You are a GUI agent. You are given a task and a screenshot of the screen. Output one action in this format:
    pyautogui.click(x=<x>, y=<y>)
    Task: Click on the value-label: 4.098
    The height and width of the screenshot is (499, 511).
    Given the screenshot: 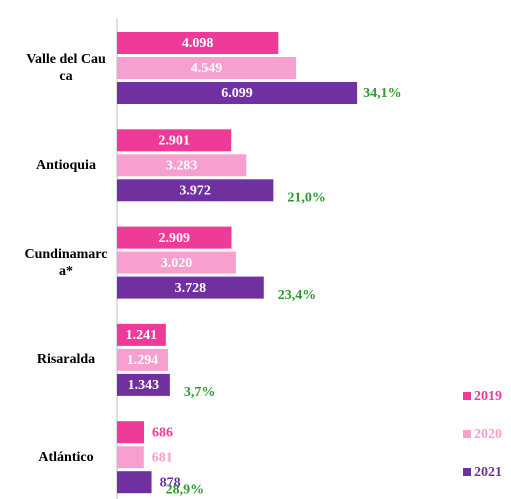 What is the action you would take?
    pyautogui.click(x=198, y=43)
    